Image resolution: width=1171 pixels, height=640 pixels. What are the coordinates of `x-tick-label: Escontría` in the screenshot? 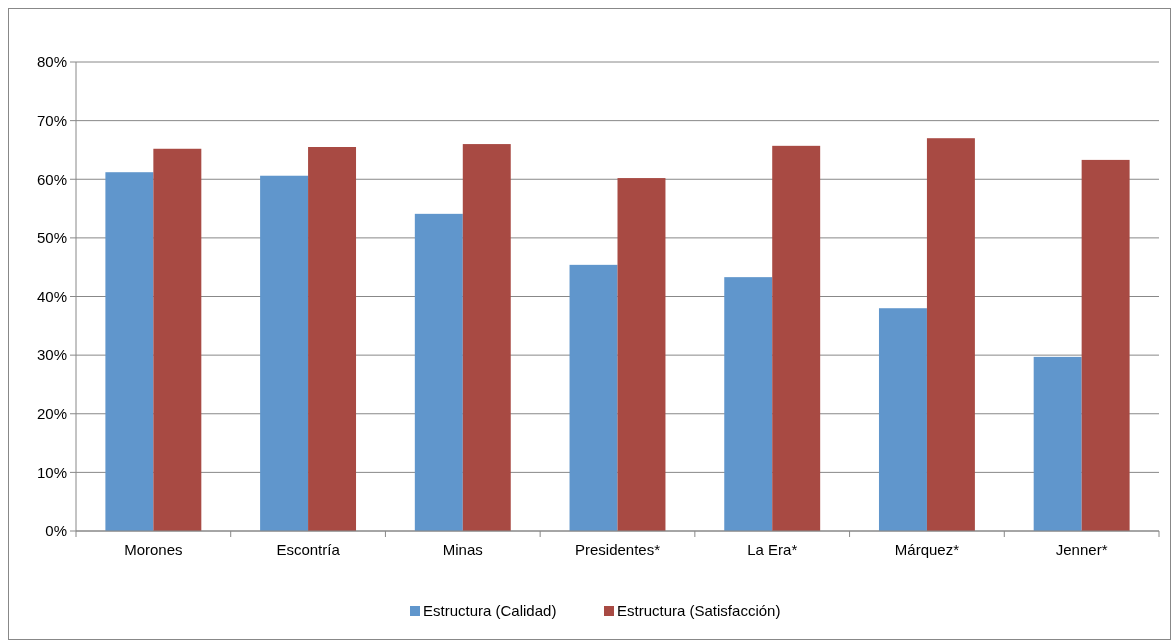 It's located at (308, 549).